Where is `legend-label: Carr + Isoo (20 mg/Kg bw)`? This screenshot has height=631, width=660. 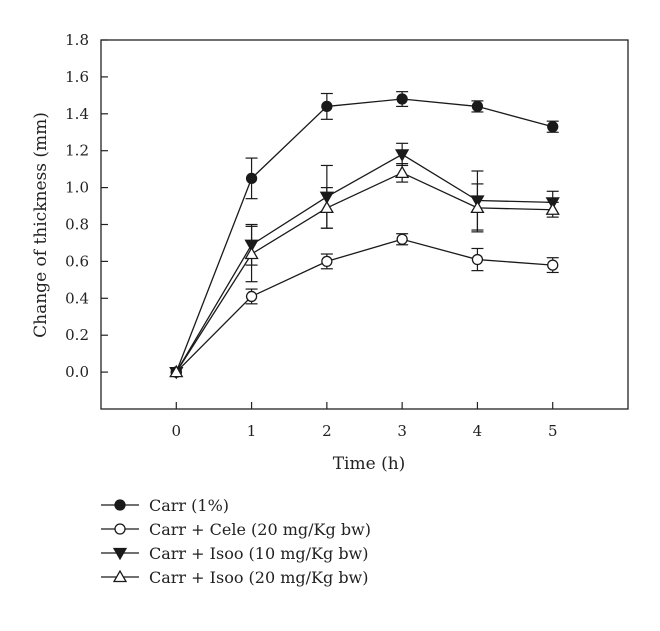
legend-label: Carr + Isoo (20 mg/Kg bw) is located at coordinates (259, 577).